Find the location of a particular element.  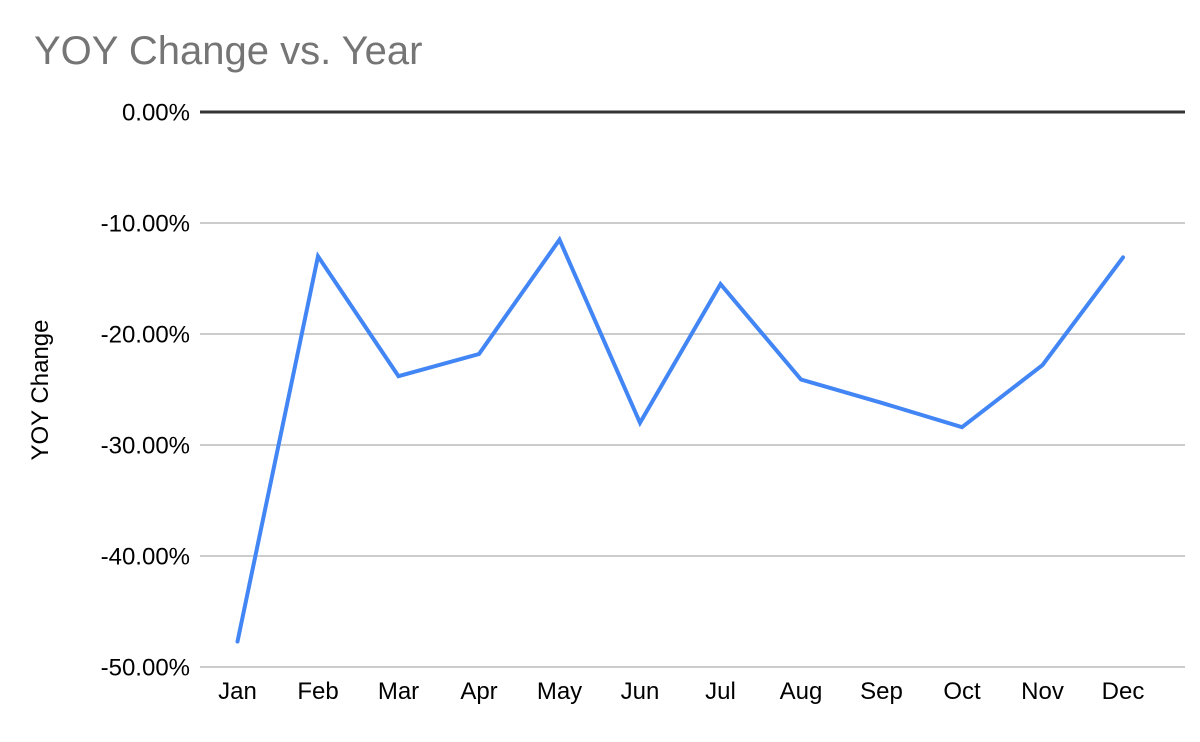

x-tick-label: Jun is located at coordinates (640, 691).